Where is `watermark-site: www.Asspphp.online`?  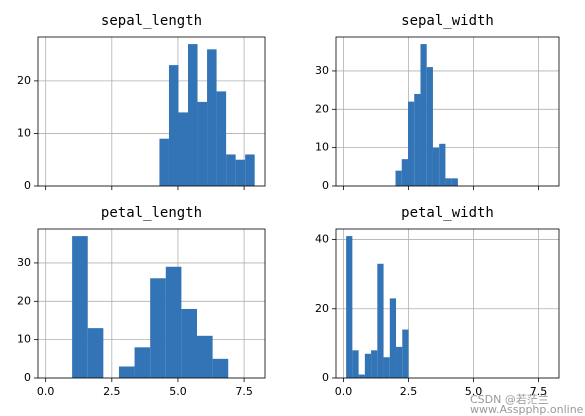
watermark-site: www.Asspphp.online is located at coordinates (527, 409).